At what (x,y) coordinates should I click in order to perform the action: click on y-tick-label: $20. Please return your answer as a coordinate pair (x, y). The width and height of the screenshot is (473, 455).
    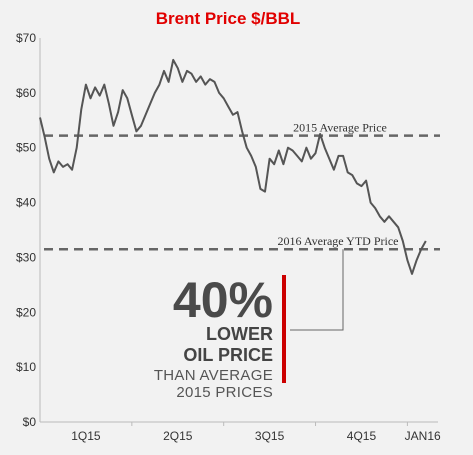
    Looking at the image, I should click on (26, 312).